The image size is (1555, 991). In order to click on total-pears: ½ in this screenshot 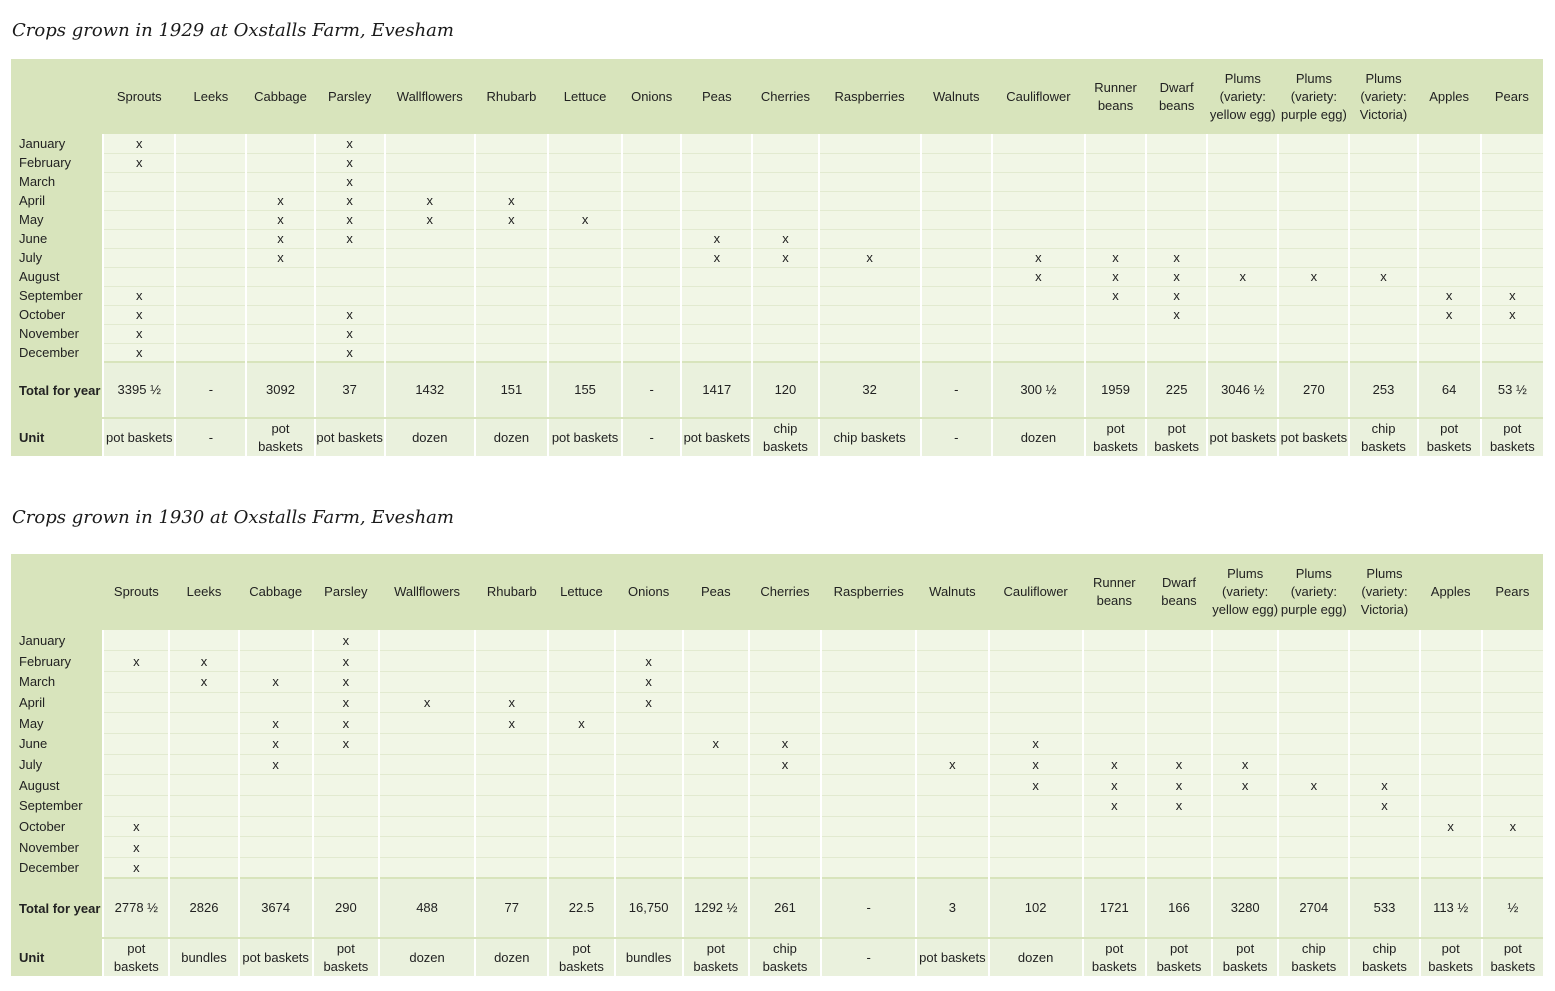, I will do `click(1511, 908)`.